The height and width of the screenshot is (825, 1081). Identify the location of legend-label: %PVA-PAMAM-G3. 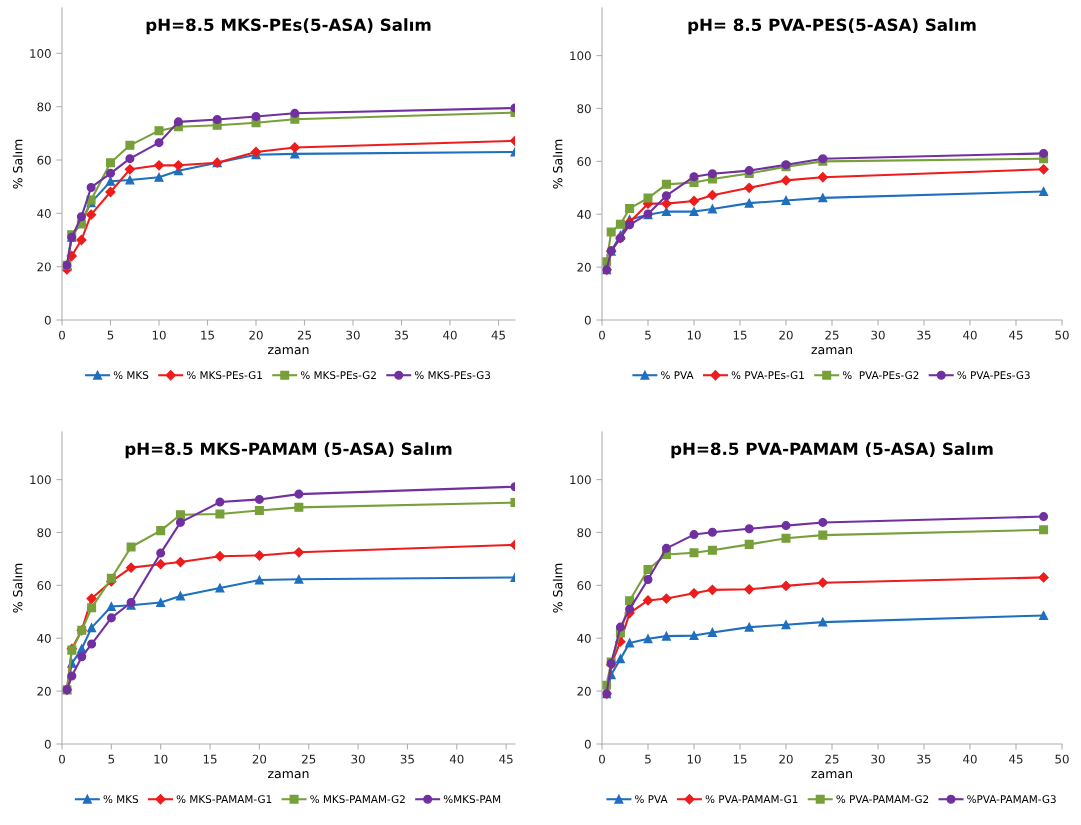
(1011, 799).